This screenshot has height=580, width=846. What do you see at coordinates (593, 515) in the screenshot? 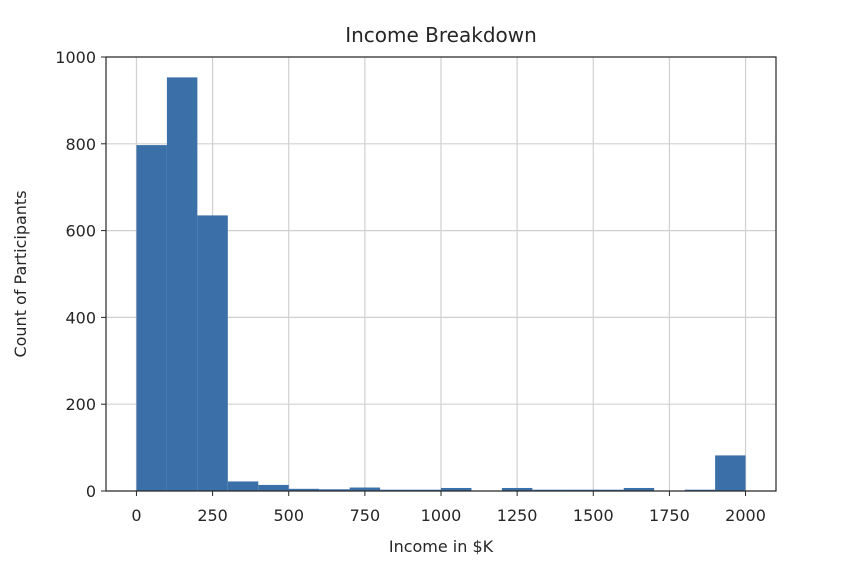
I see `x-tick-label: 1500` at bounding box center [593, 515].